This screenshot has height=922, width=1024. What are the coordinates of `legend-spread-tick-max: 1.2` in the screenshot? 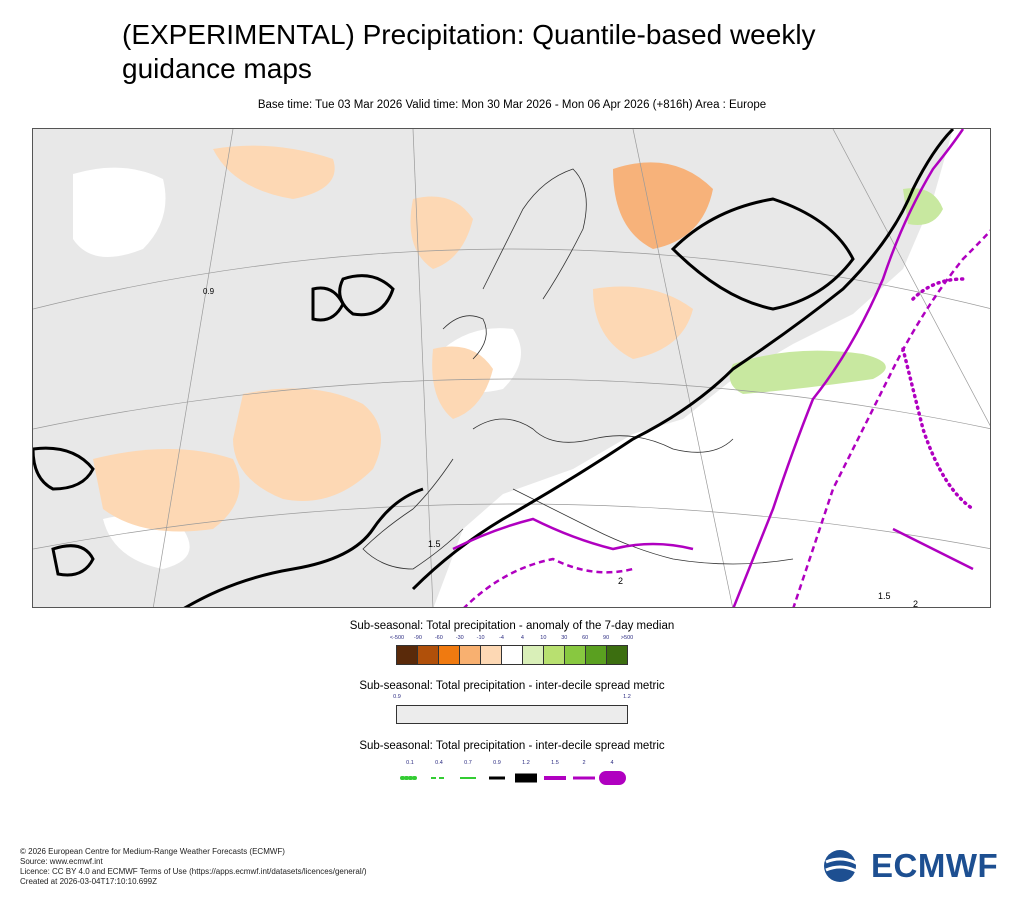 It's located at (627, 697).